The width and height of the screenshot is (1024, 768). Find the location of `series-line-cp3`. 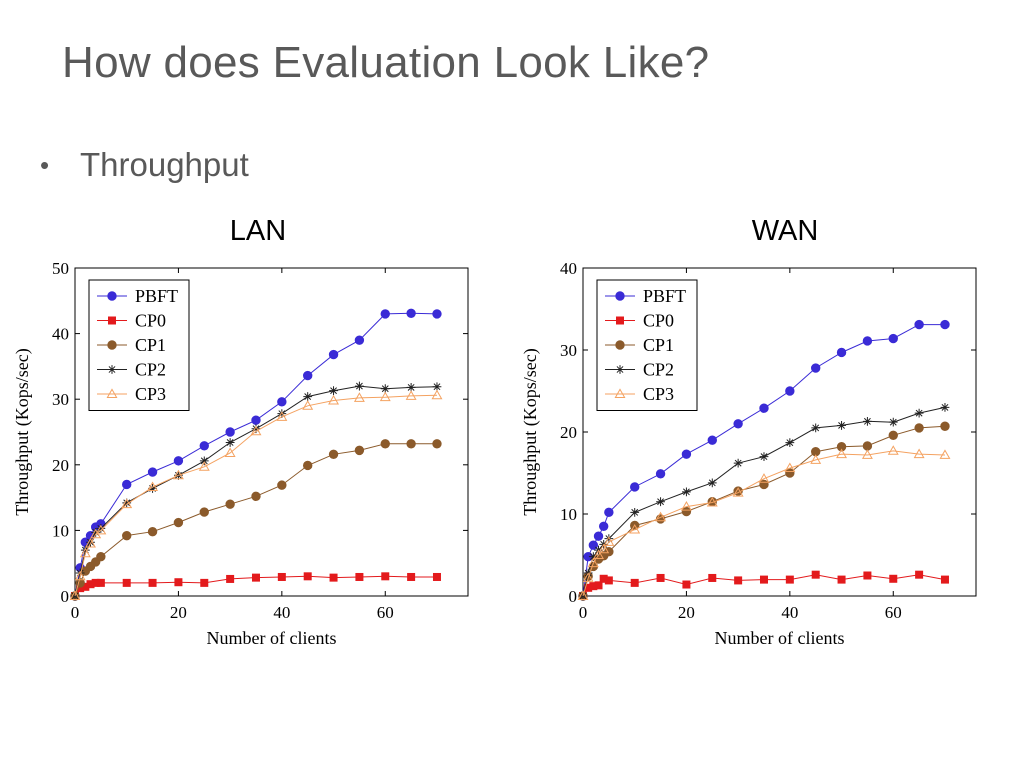

series-line-cp3 is located at coordinates (764, 523).